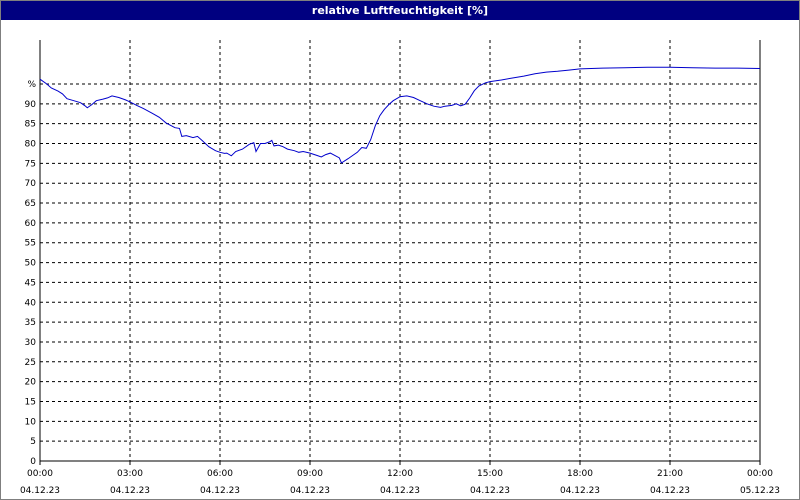 This screenshot has height=500, width=800. What do you see at coordinates (580, 474) in the screenshot?
I see `x-tick-time: 18:00` at bounding box center [580, 474].